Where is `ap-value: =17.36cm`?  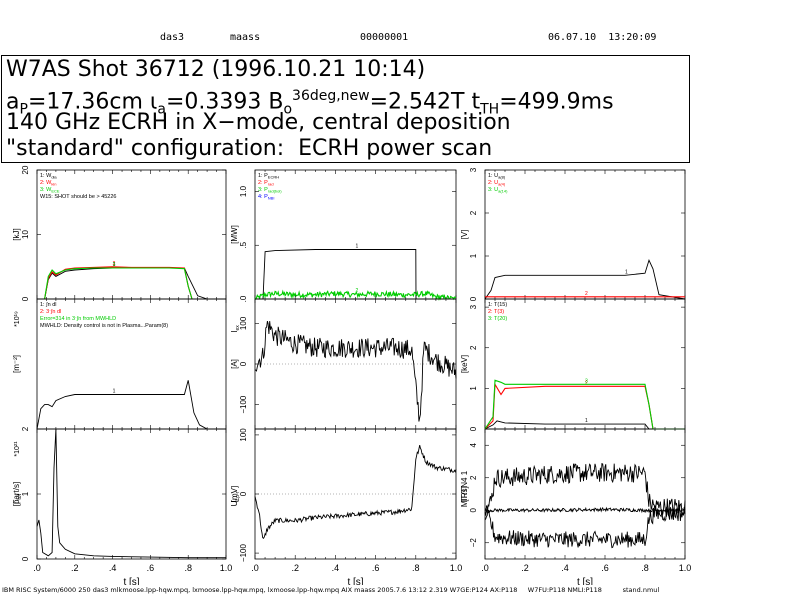 ap-value: =17.36cm is located at coordinates (85, 102).